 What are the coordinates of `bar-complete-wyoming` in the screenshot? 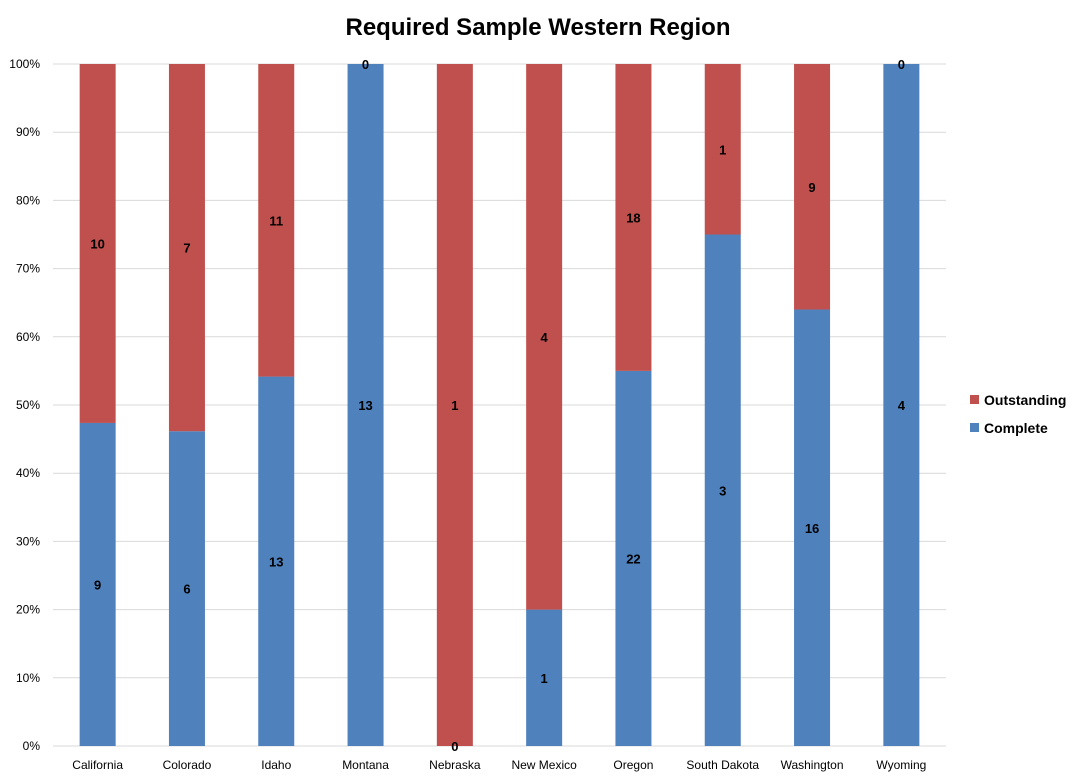 It's located at (901, 405).